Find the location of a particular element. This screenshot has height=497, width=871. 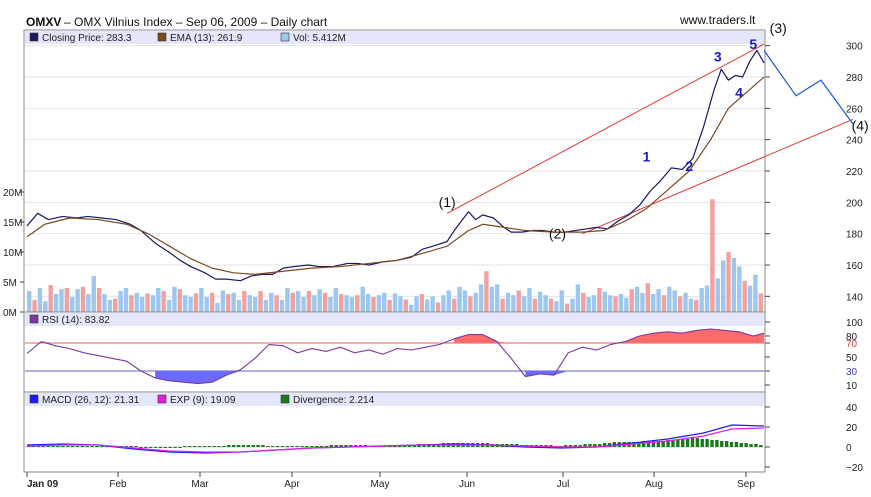

rsi-oversold-fill is located at coordinates (362, 377).